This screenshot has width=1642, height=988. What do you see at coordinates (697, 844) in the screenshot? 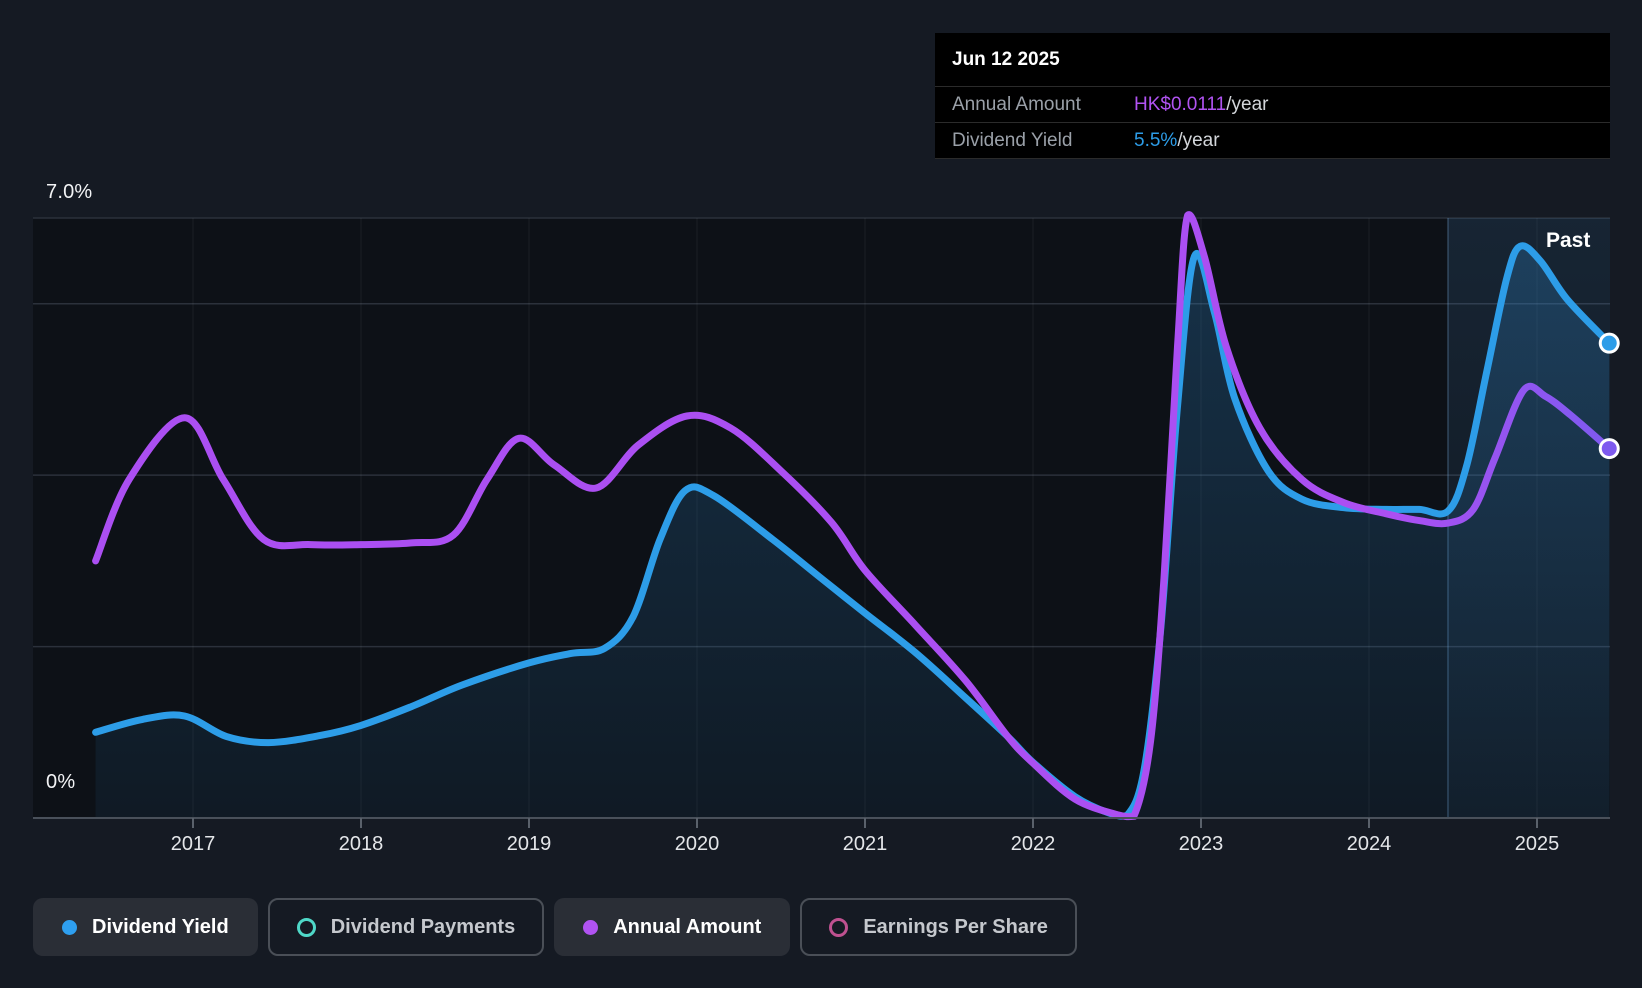
I see `x-axis-label-2020: 2020` at bounding box center [697, 844].